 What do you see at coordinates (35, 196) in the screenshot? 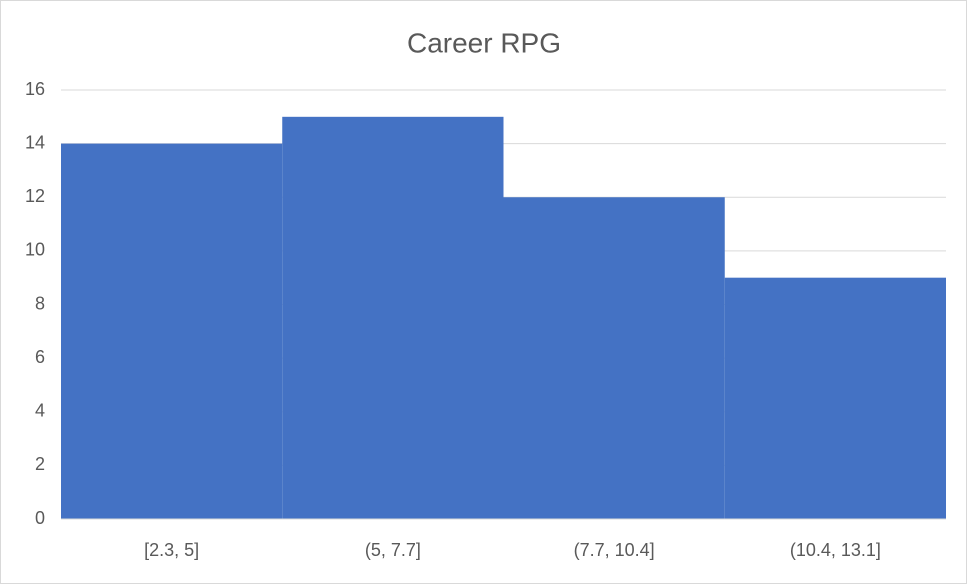
I see `y-tick-label: 12` at bounding box center [35, 196].